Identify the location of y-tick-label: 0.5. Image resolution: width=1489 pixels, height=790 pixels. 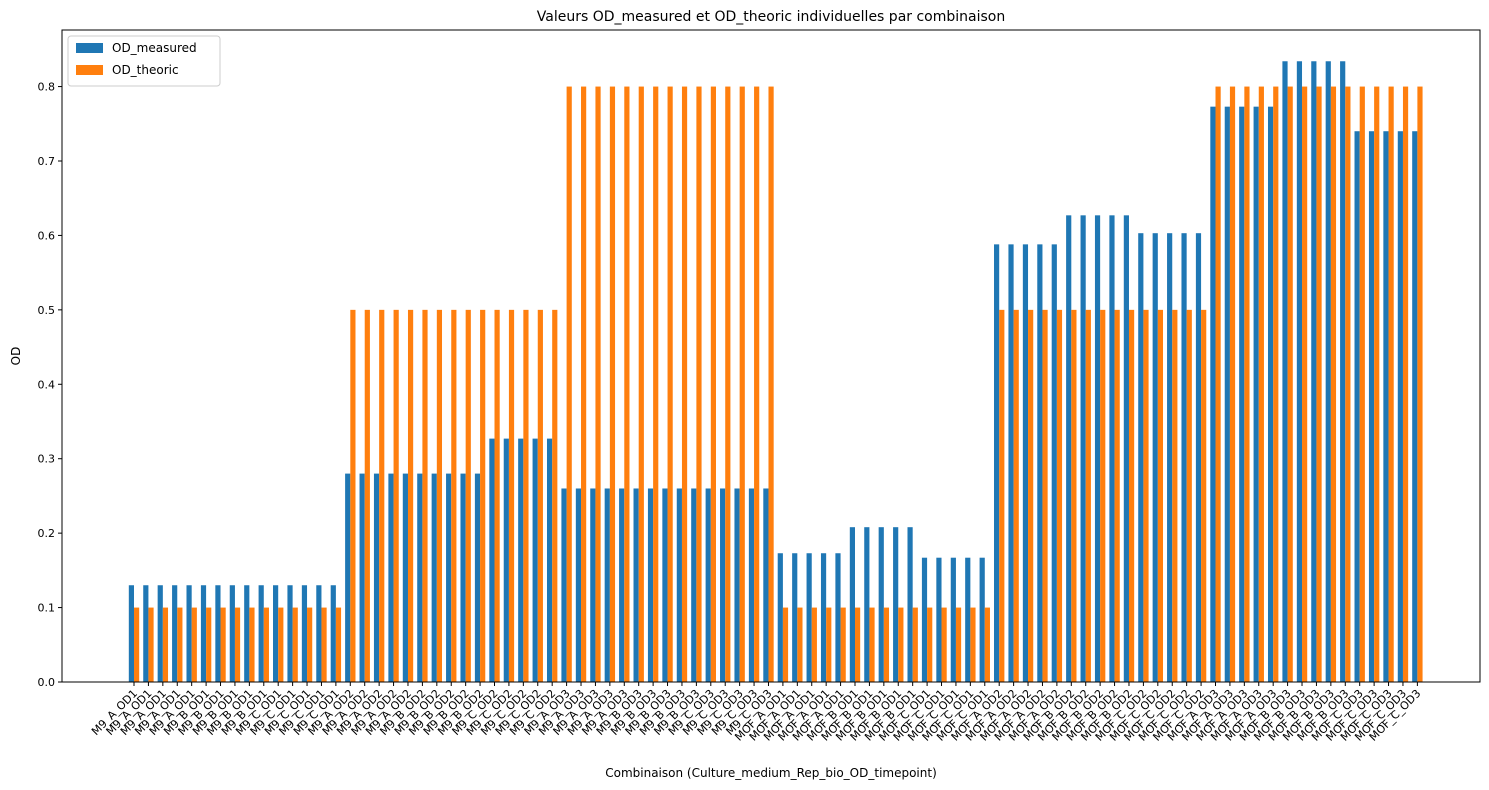
(47, 310).